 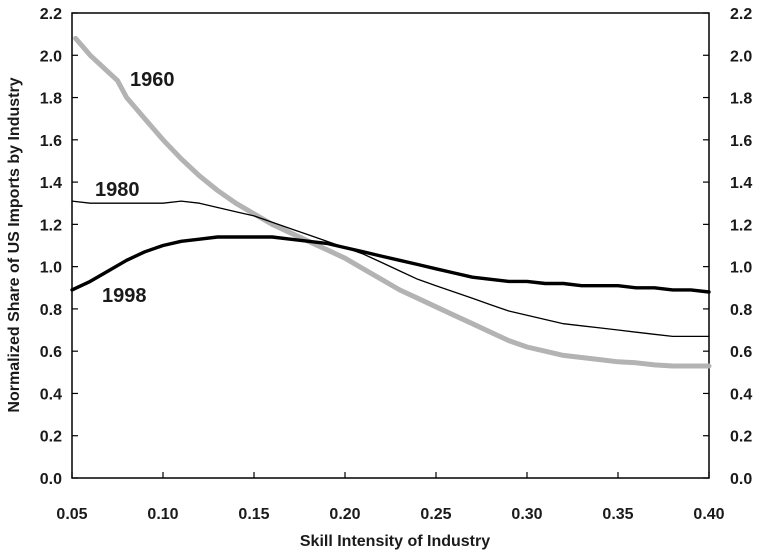 What do you see at coordinates (51, 479) in the screenshot?
I see `y-tick-label-left: 0.0` at bounding box center [51, 479].